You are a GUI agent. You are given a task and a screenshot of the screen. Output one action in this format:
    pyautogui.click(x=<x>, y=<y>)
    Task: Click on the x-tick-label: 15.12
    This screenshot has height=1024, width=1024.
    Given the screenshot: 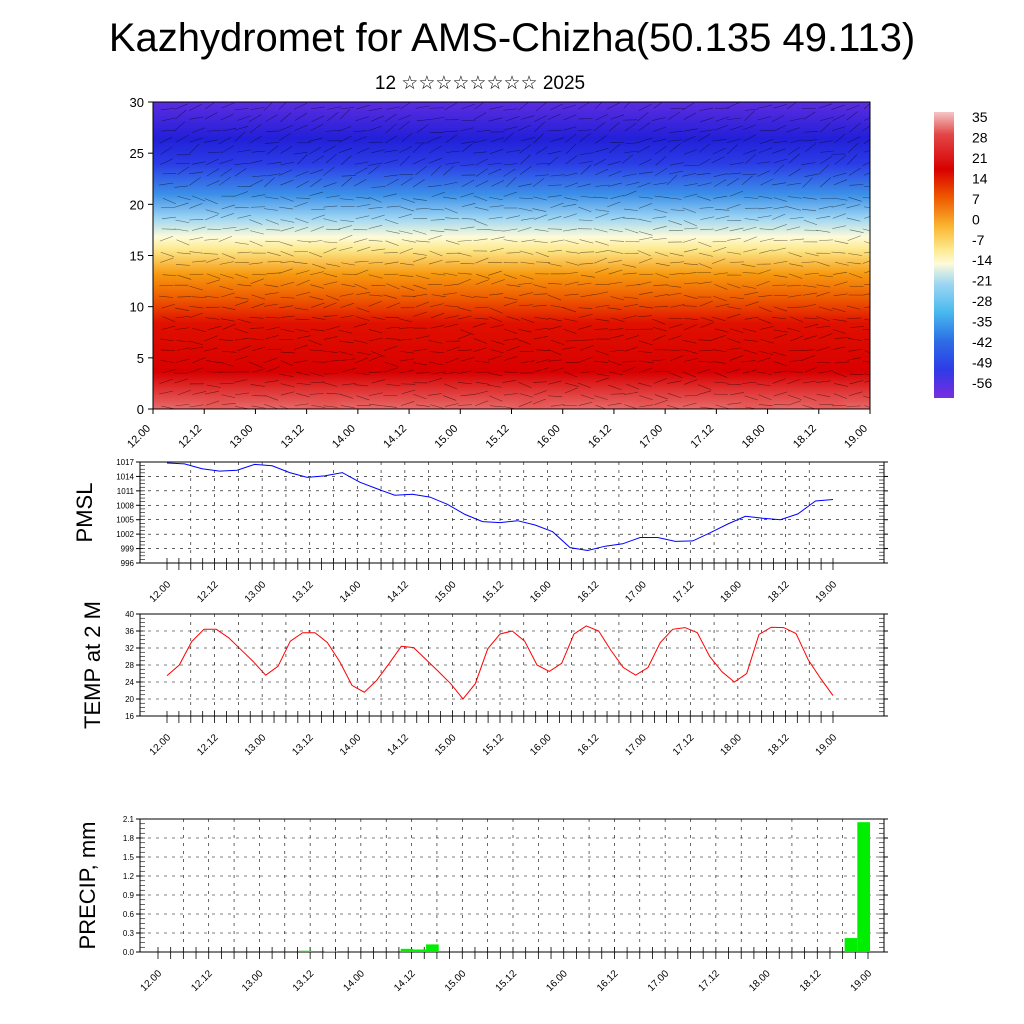 What is the action you would take?
    pyautogui.click(x=494, y=592)
    